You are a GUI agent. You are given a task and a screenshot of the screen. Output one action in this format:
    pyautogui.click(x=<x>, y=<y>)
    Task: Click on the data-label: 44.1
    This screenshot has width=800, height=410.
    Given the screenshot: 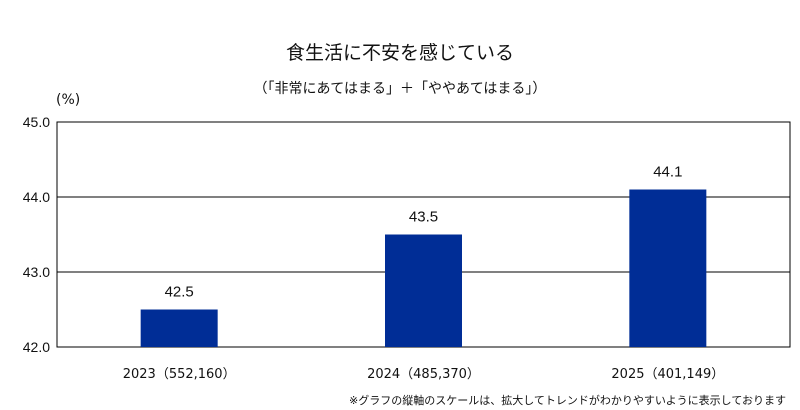 What is the action you would take?
    pyautogui.click(x=667, y=172)
    